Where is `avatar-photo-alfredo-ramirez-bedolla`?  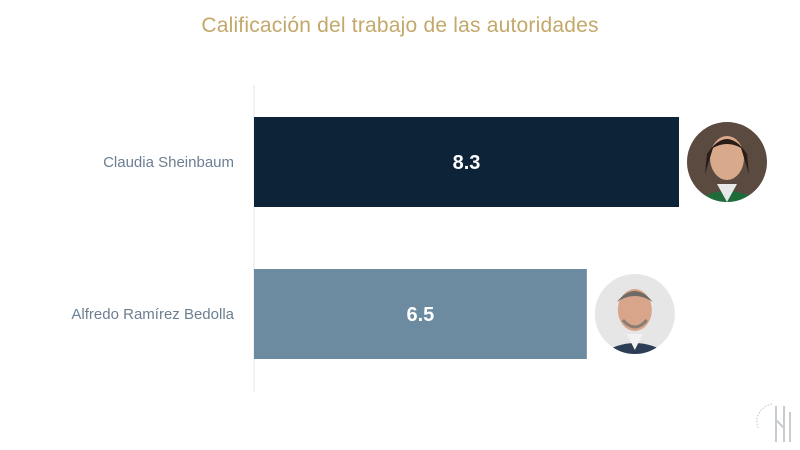
avatar-photo-alfredo-ramirez-bedolla is located at coordinates (634, 314).